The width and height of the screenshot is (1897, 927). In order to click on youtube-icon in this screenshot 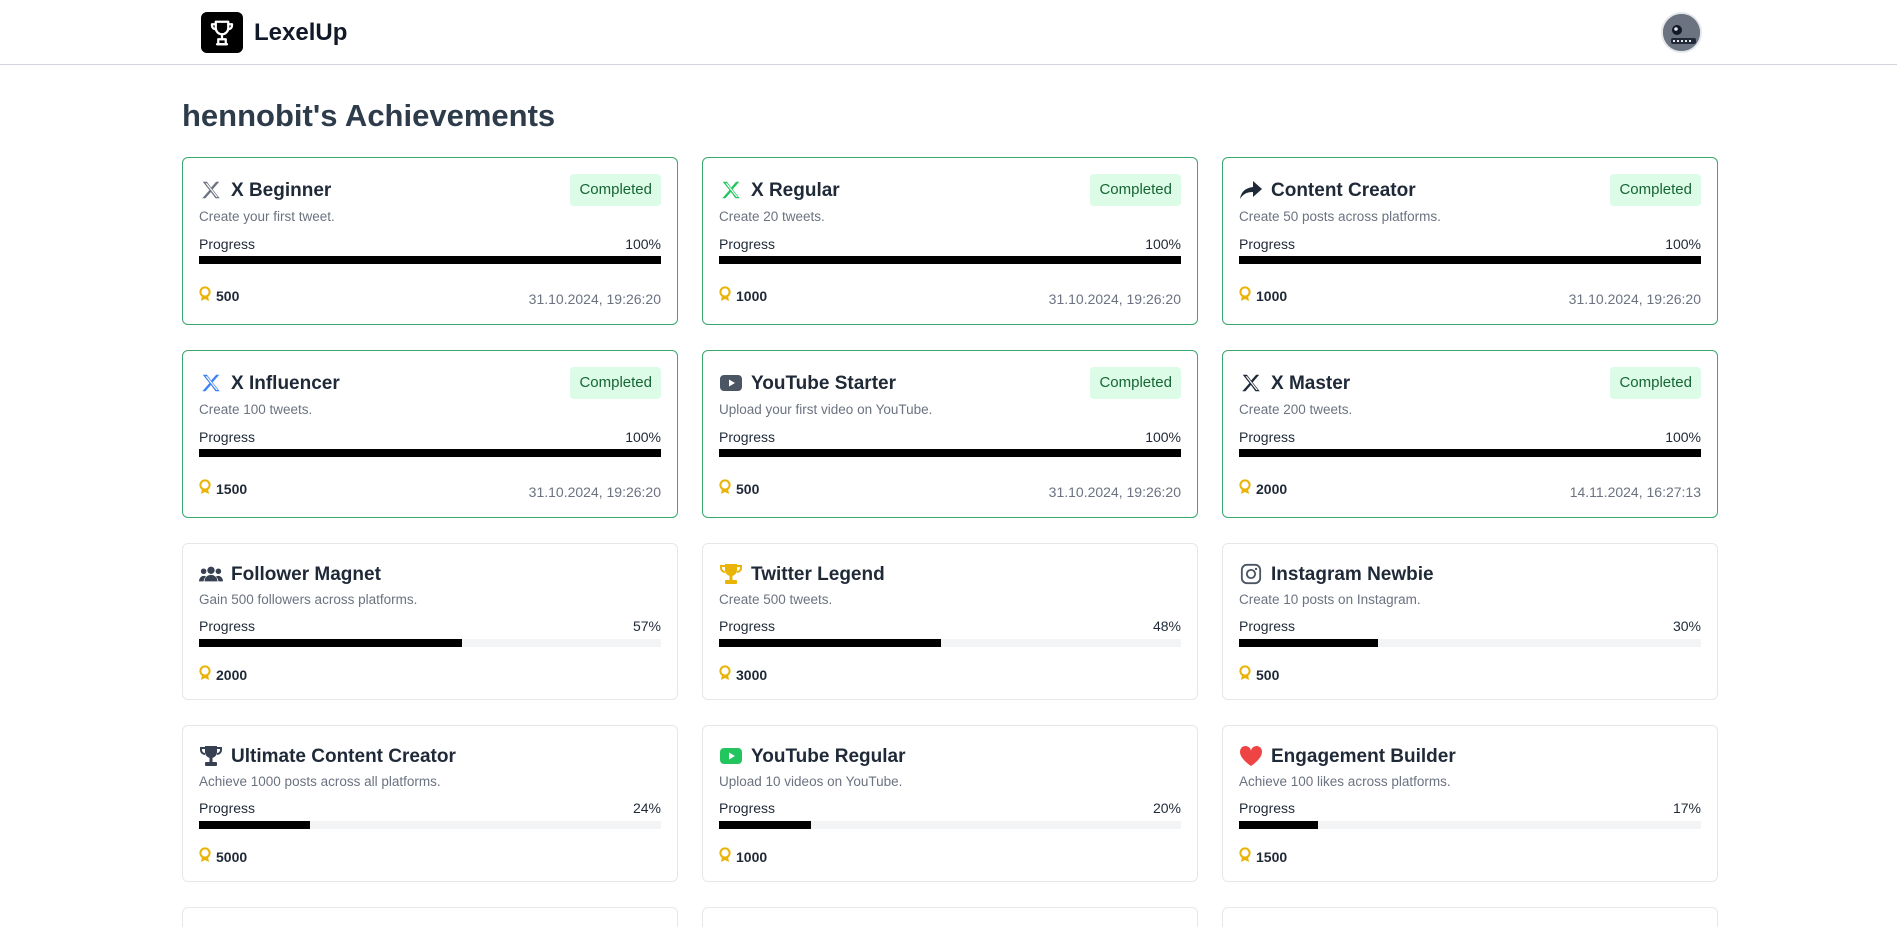, I will do `click(731, 383)`.